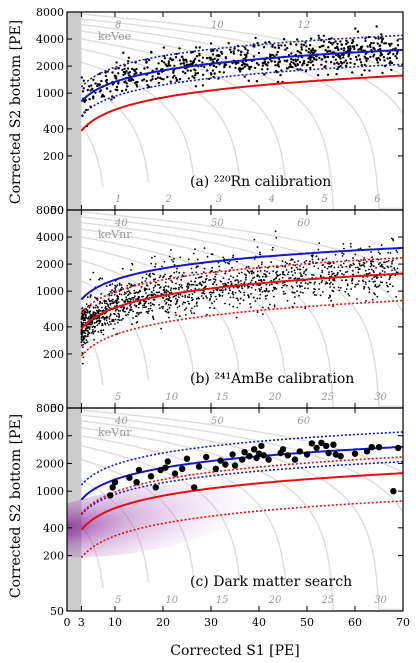  I want to click on y-tick-label: 400, so click(53, 528).